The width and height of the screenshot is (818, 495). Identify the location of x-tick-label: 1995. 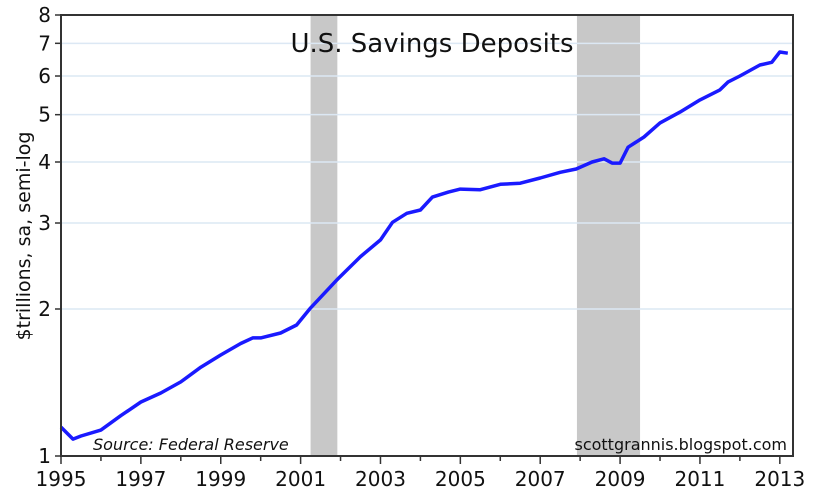
(61, 479).